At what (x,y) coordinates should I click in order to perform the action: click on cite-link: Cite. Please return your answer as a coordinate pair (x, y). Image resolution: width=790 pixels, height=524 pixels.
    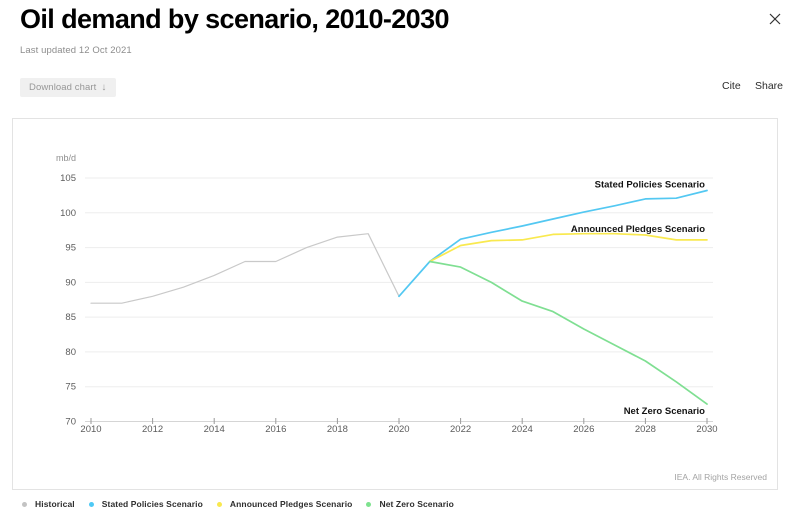
    Looking at the image, I should click on (731, 86).